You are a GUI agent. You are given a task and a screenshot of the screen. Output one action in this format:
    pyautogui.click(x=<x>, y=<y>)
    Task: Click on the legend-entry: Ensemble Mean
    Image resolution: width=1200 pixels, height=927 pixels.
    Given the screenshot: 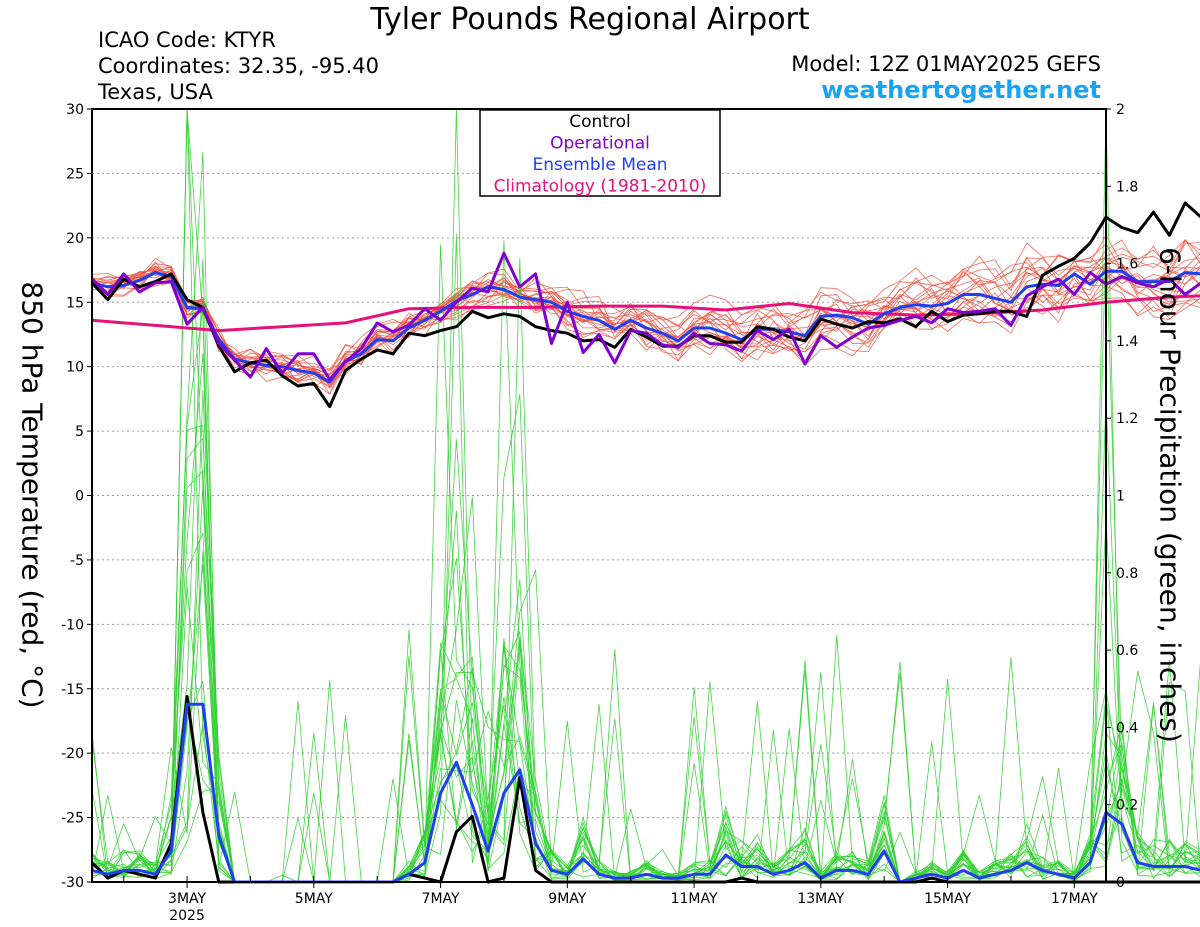 What is the action you would take?
    pyautogui.click(x=599, y=165)
    